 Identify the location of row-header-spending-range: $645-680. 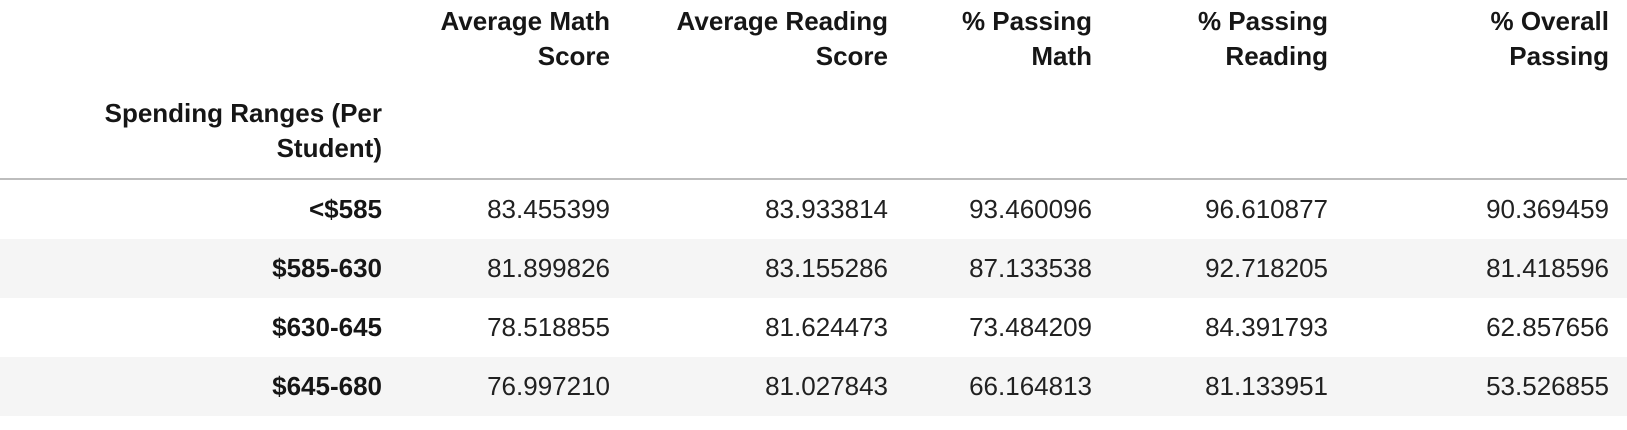
(327, 386).